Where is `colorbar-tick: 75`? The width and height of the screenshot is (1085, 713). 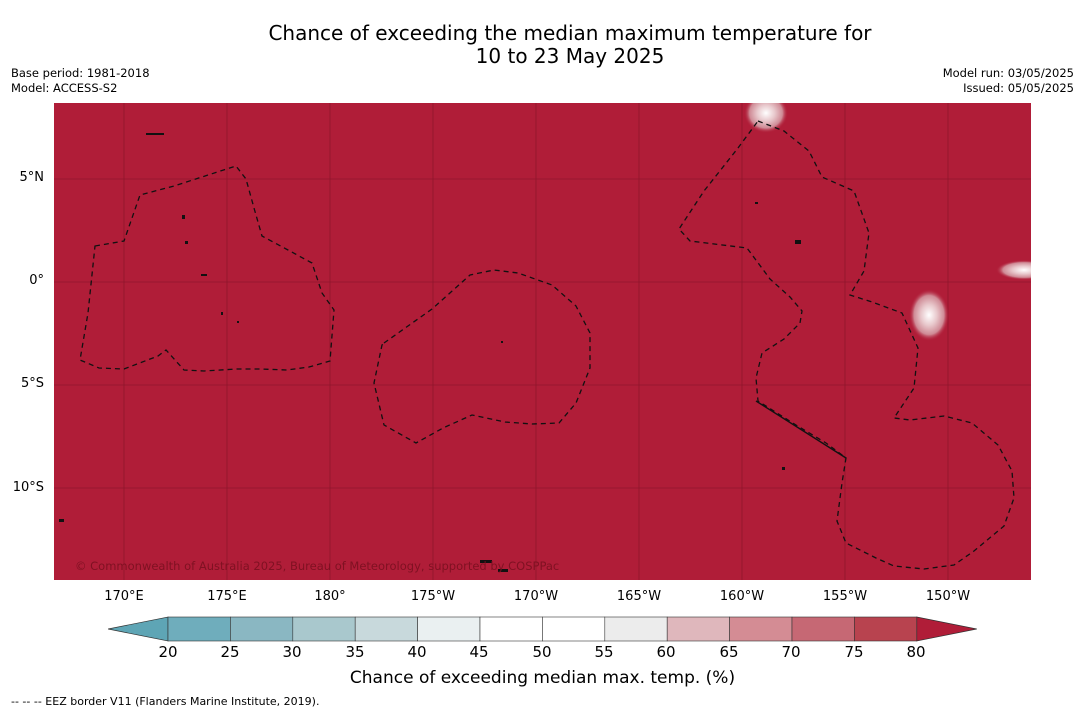
colorbar-tick: 75 is located at coordinates (854, 652).